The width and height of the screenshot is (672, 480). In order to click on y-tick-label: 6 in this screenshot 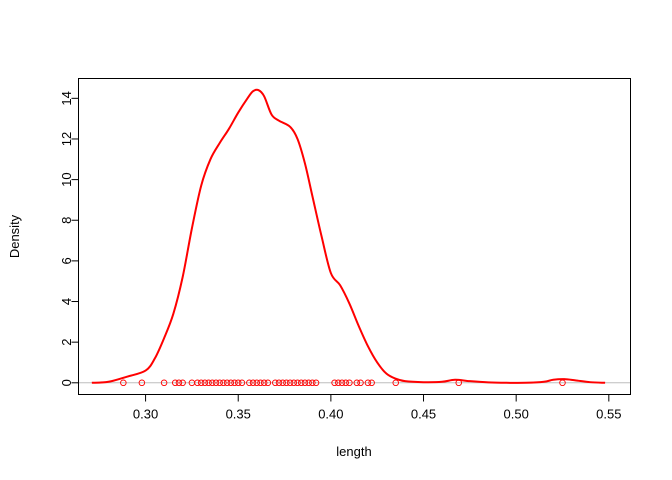, I will do `click(66, 260)`.